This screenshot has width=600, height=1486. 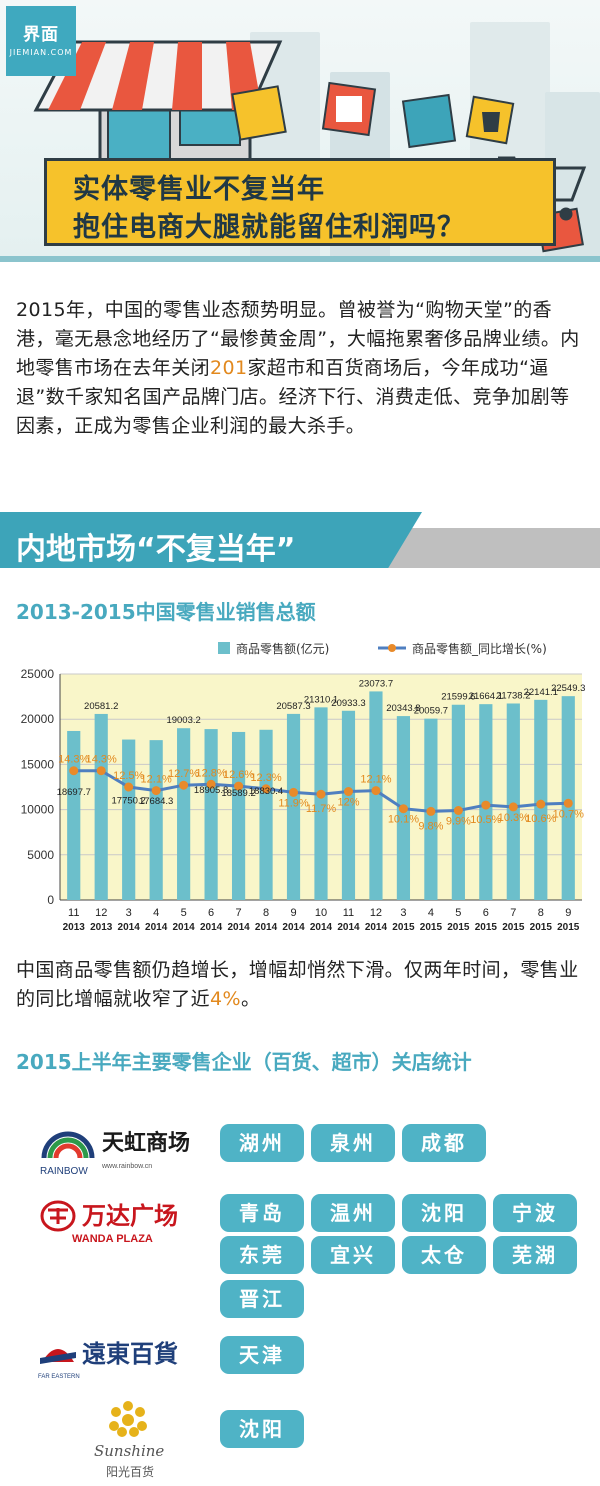 What do you see at coordinates (40, 855) in the screenshot?
I see `y-tick-label: 5000` at bounding box center [40, 855].